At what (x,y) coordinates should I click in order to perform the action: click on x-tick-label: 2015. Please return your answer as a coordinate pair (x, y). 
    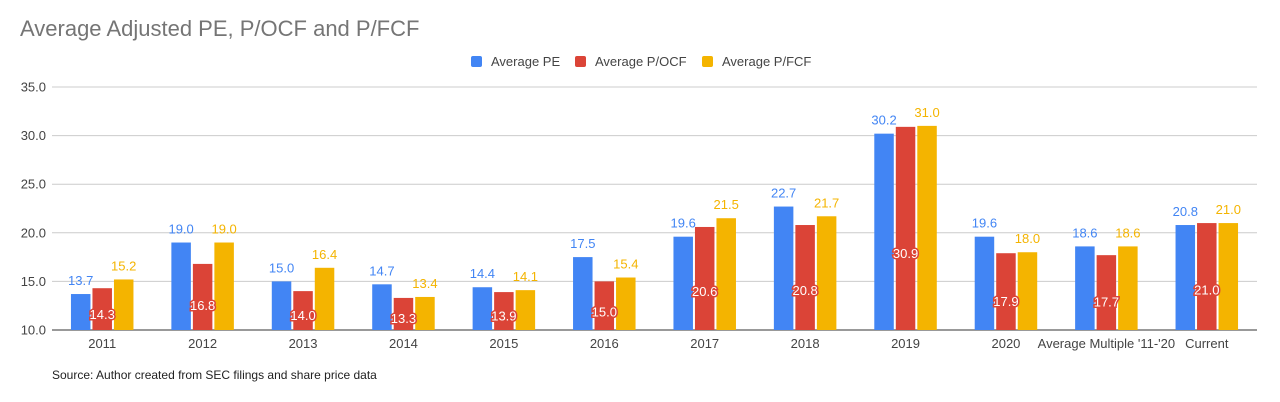
    Looking at the image, I should click on (503, 343).